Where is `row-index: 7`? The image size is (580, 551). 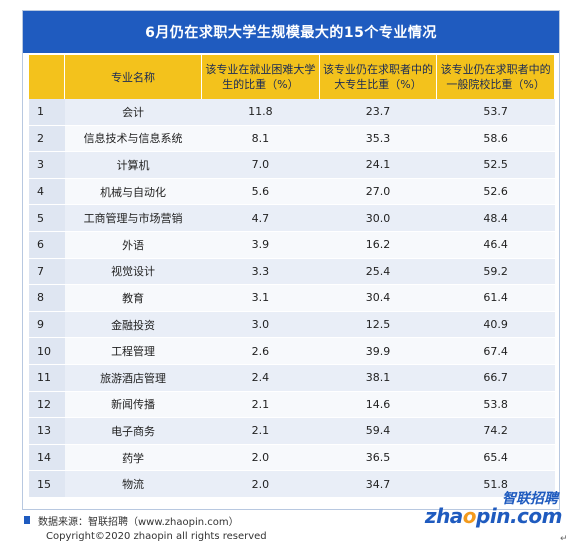
row-index: 7 is located at coordinates (47, 272).